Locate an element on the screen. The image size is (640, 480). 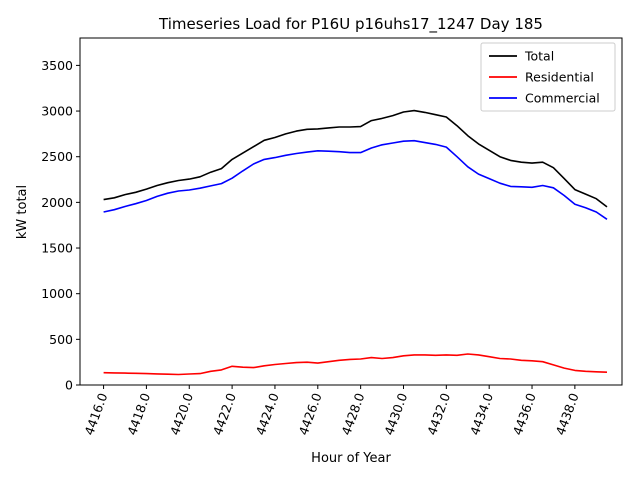
y-tick-label: 500 is located at coordinates (61, 339).